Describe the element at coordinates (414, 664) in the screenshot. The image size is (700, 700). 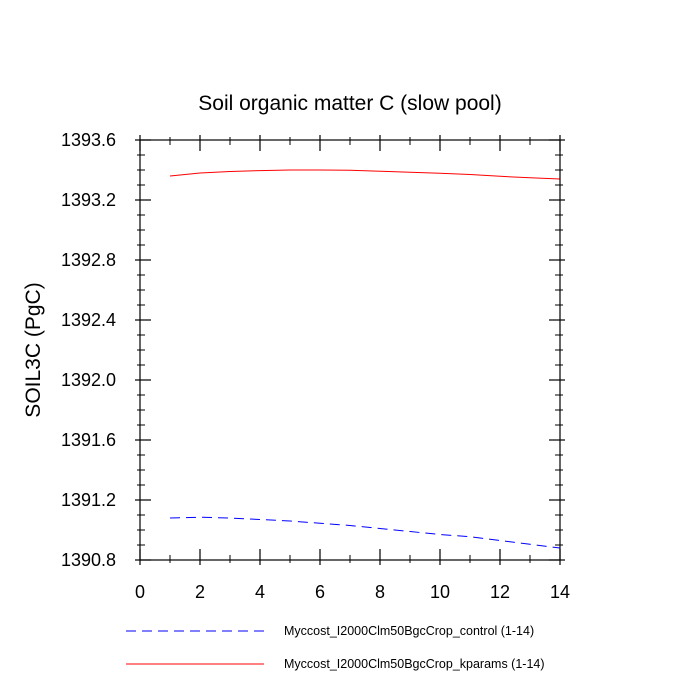
I see `legend-label-2: Myccost_I2000Clm50BgcCrop_kparams (1-14)` at that location.